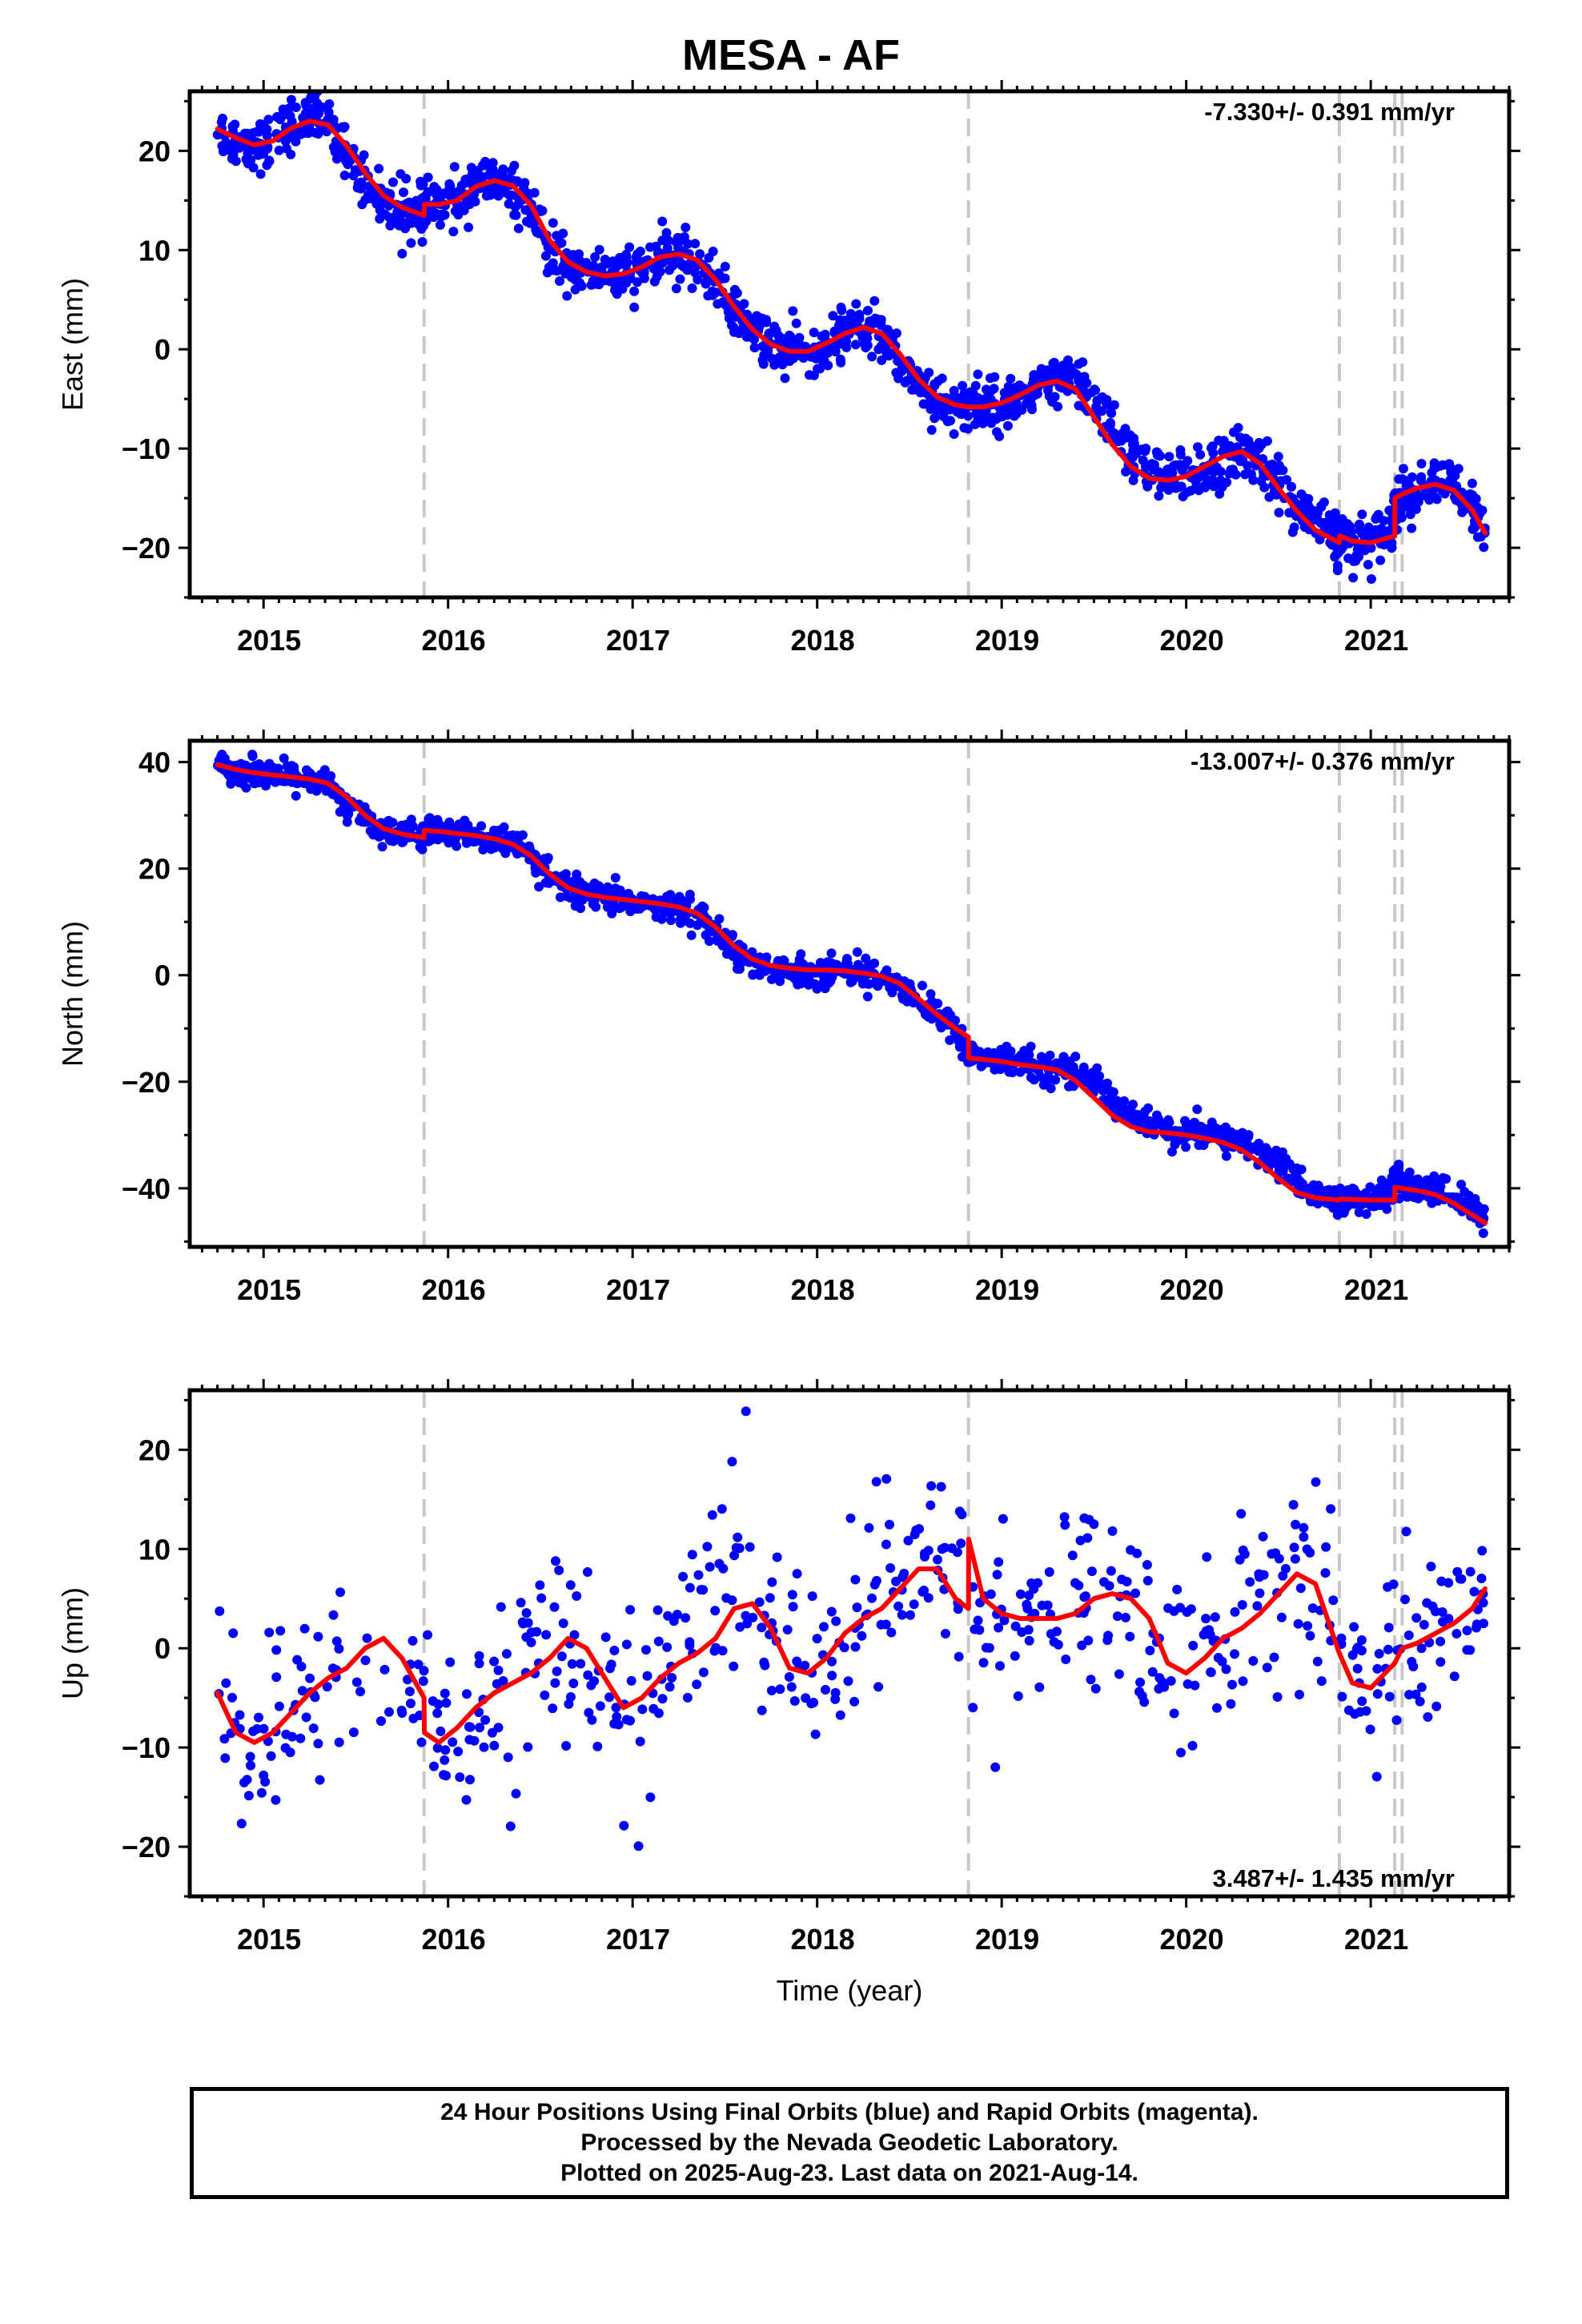 The image size is (1582, 2324). I want to click on y-tick-label: 20, so click(155, 1449).